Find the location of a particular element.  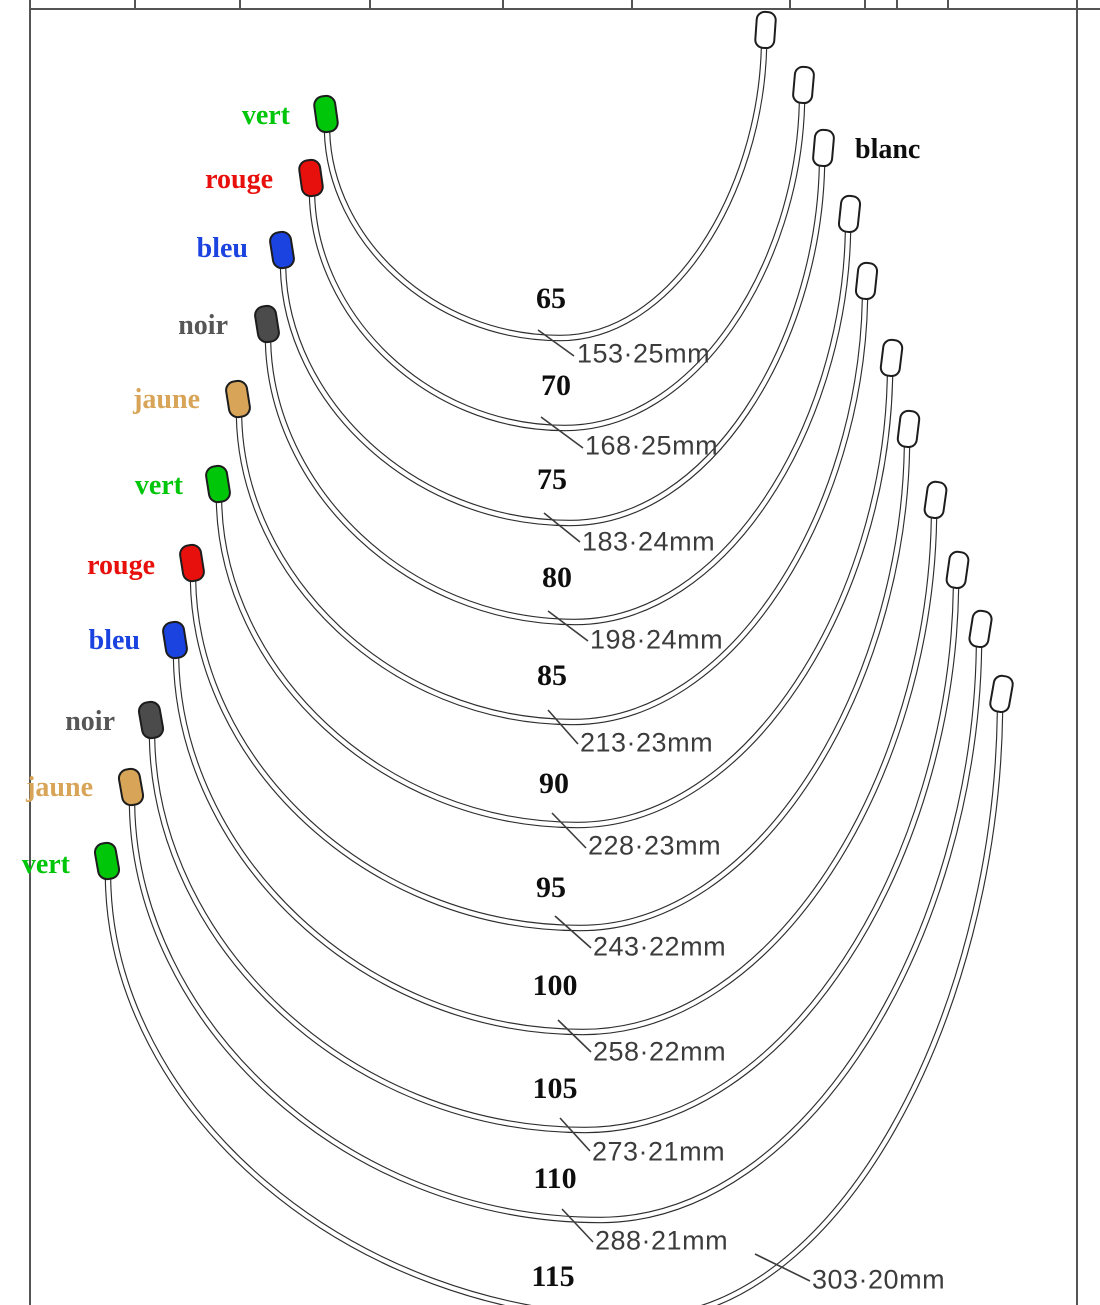

size-label-90: 90 is located at coordinates (554, 783).